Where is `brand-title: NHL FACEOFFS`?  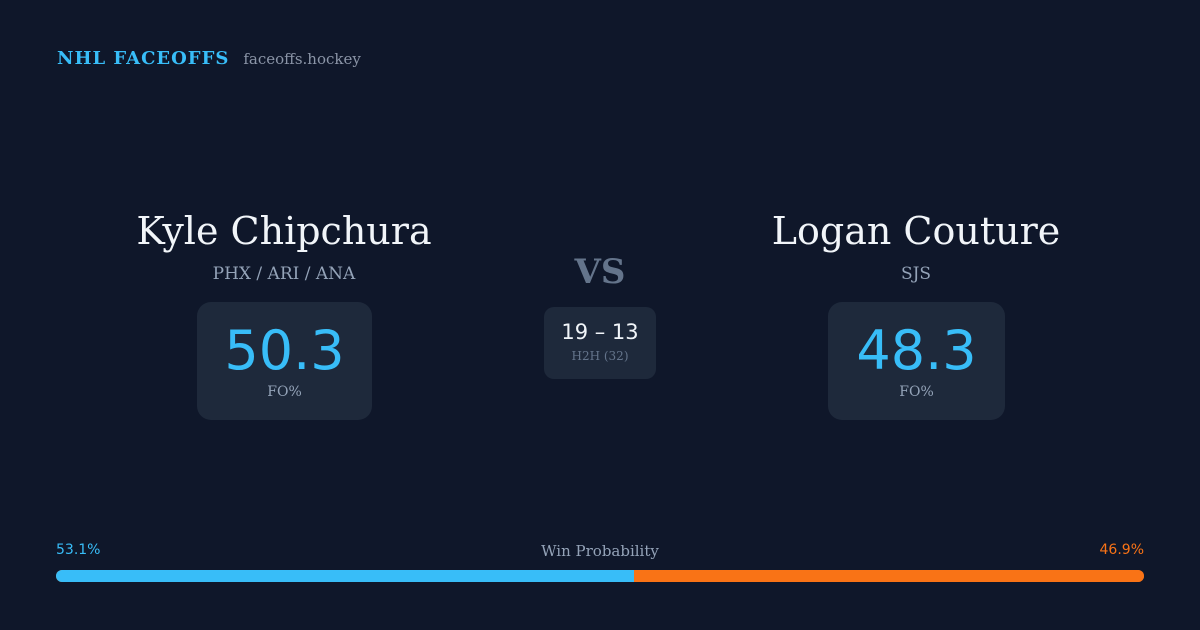
brand-title: NHL FACEOFFS is located at coordinates (143, 58).